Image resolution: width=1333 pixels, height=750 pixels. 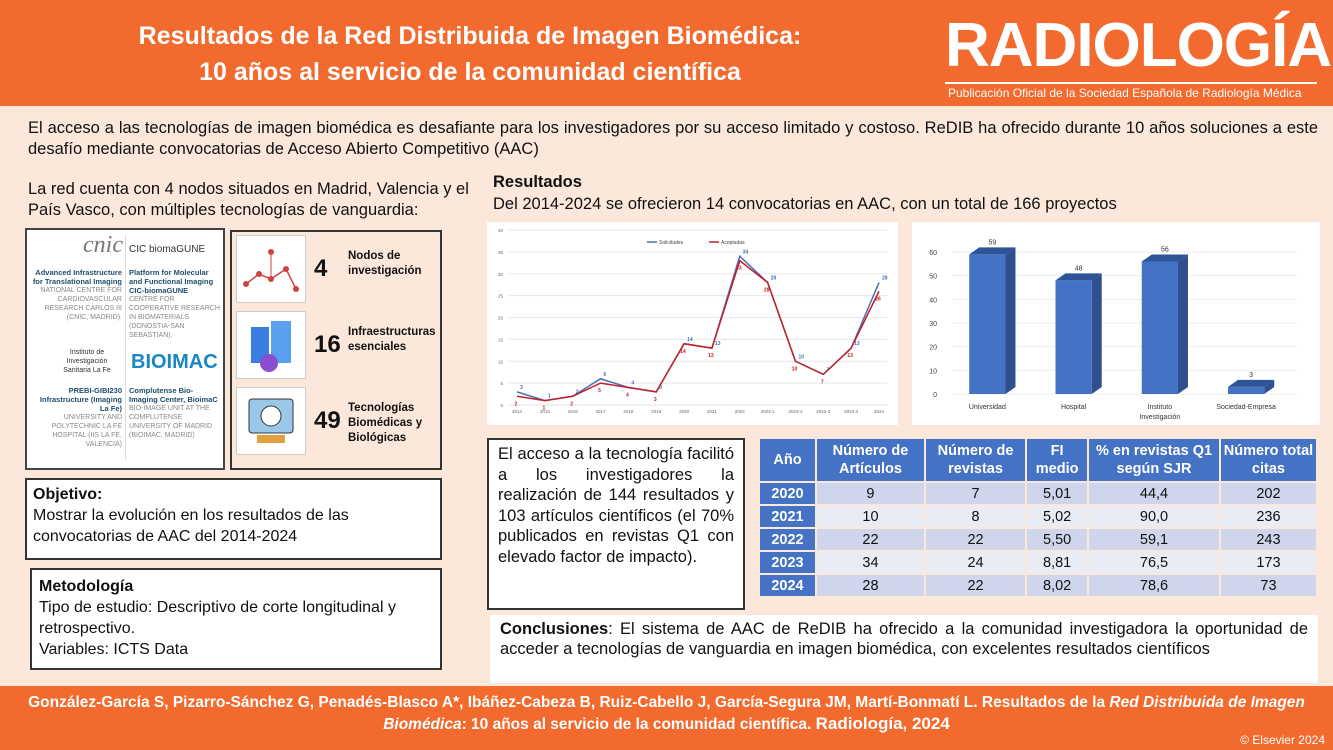 I want to click on x-tick-label: 2022, so click(x=740, y=411).